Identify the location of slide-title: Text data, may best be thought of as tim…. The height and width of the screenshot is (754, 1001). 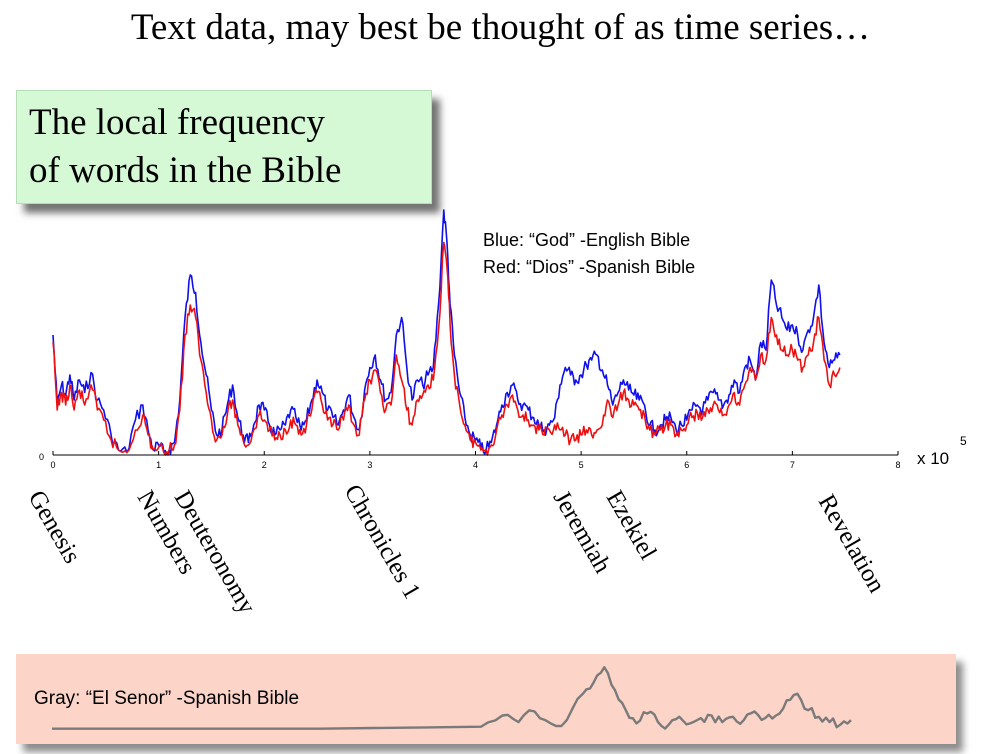
(500, 27).